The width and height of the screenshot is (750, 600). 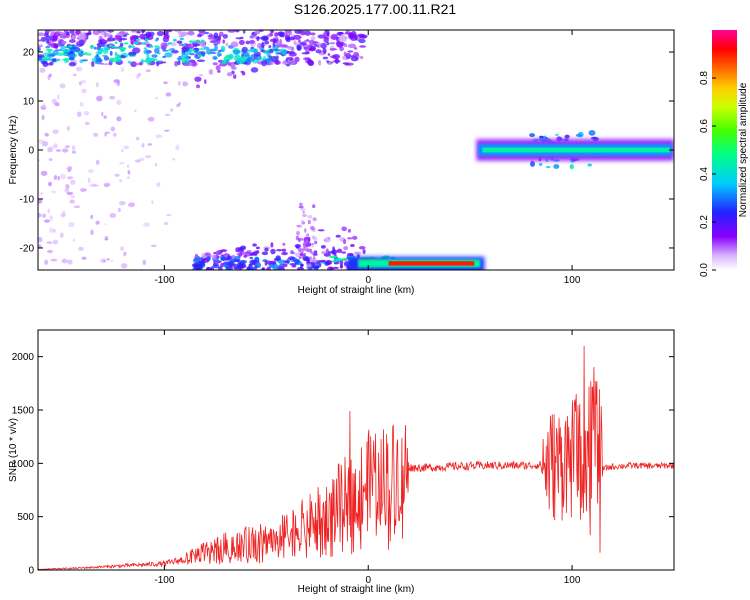 I want to click on snr-y-tick-label: 0, so click(x=31, y=571).